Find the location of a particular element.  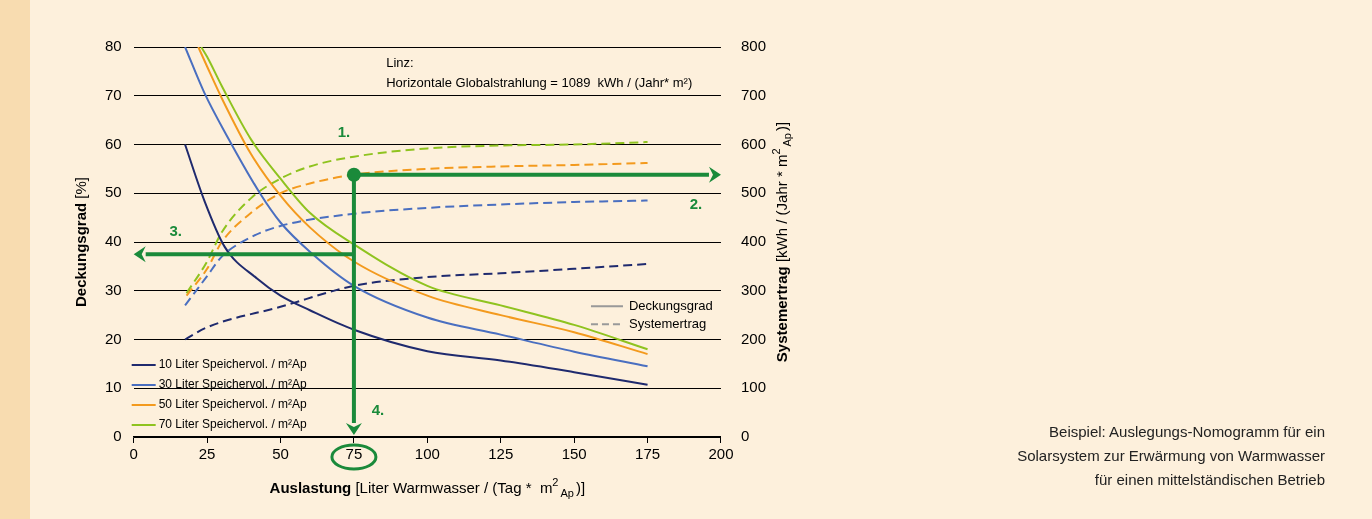

x-tick-label: 0 is located at coordinates (133, 454).